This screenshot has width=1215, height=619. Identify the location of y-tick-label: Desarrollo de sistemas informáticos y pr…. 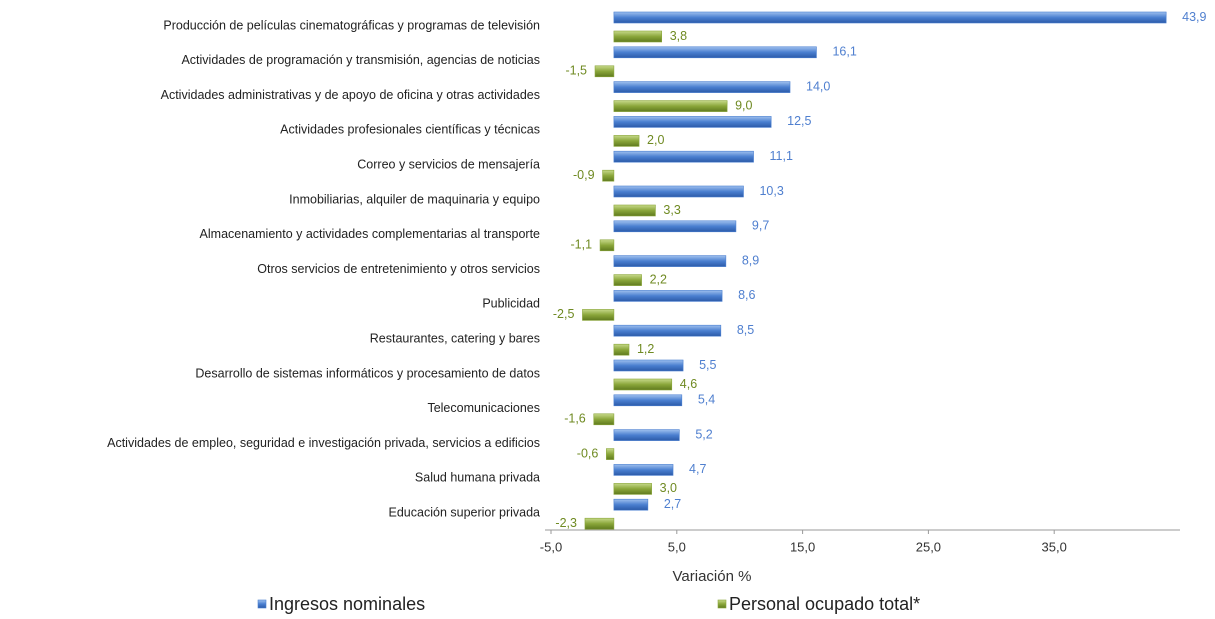
(367, 373).